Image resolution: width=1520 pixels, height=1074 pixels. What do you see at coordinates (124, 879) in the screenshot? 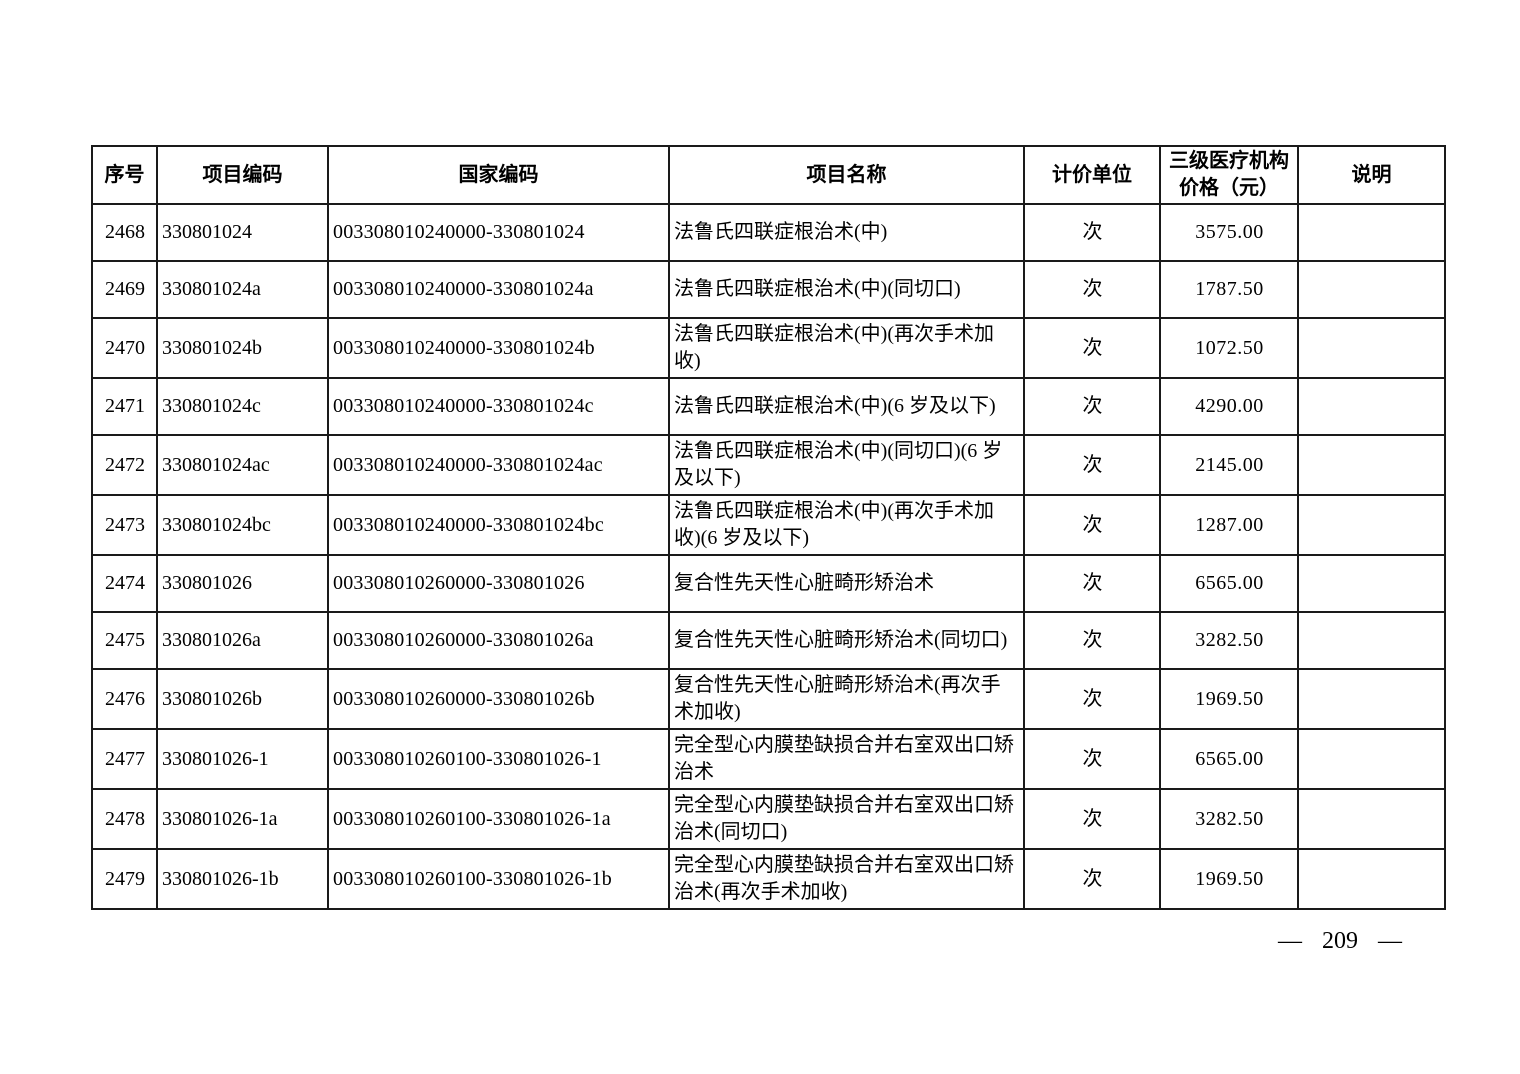
I see `cell-seq: 2479` at bounding box center [124, 879].